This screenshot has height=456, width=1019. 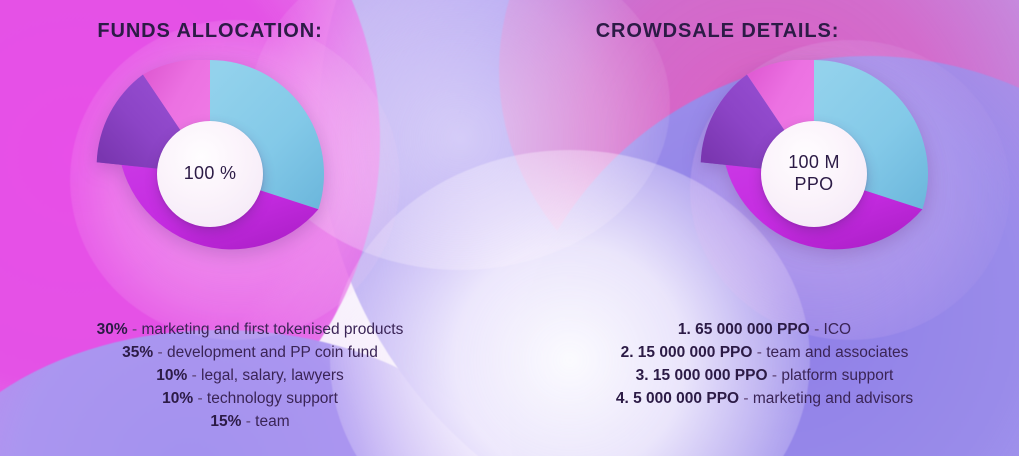 What do you see at coordinates (701, 375) in the screenshot?
I see `legend-key: 3. 15 000 000 PPO` at bounding box center [701, 375].